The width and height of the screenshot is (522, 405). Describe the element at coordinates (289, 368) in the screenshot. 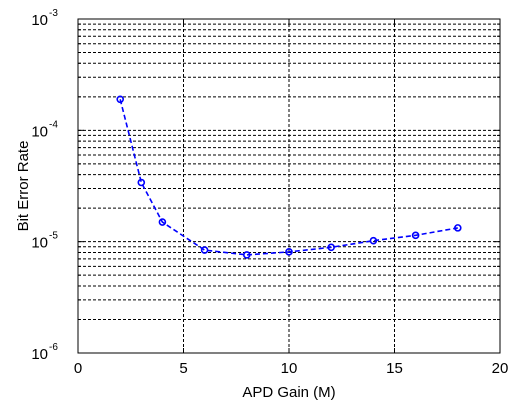

I see `x-tick-label: 10` at that location.